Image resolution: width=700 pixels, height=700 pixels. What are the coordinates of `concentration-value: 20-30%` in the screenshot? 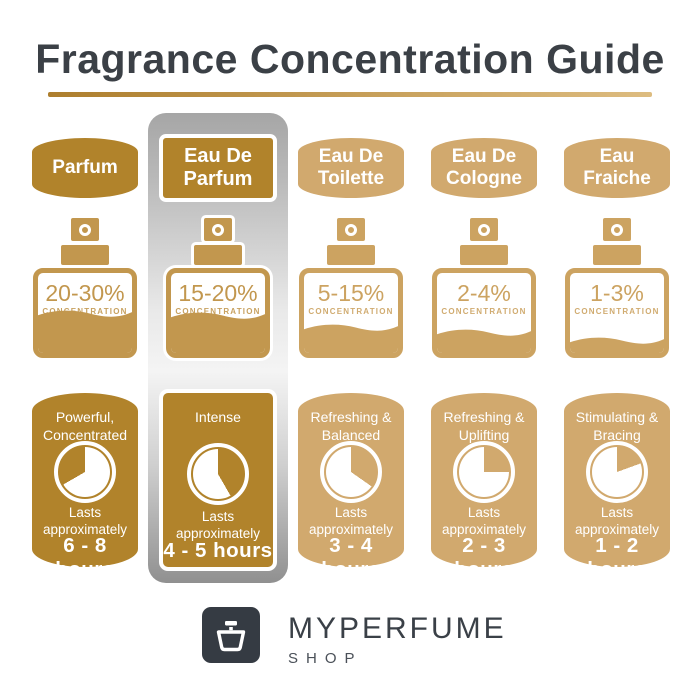 It's located at (85, 293).